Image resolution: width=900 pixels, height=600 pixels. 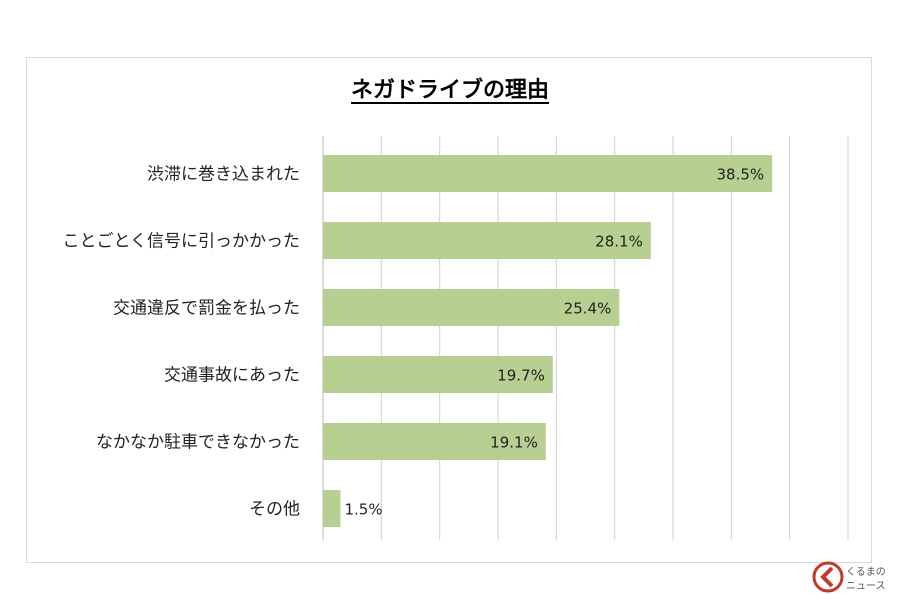 What do you see at coordinates (588, 309) in the screenshot?
I see `data-label: 25.4%` at bounding box center [588, 309].